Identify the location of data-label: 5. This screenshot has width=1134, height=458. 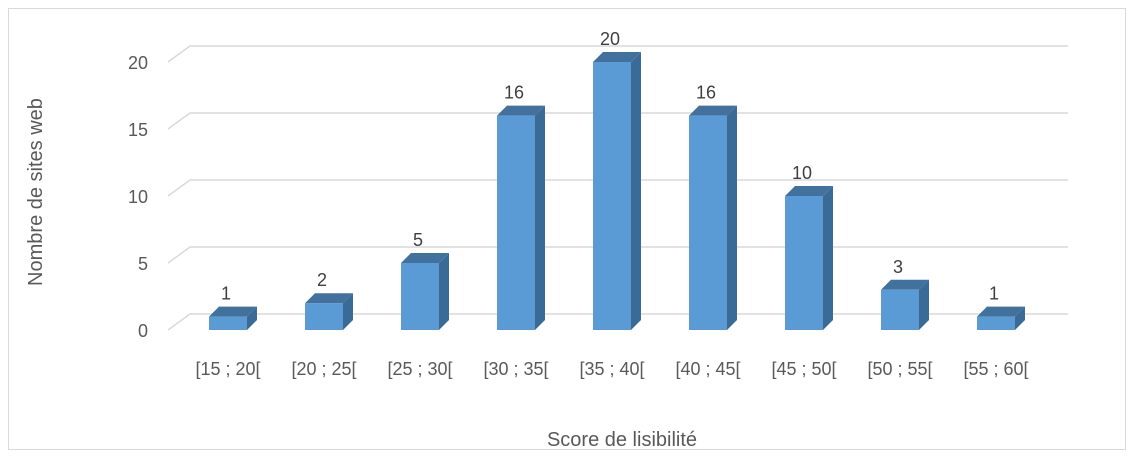
(418, 240).